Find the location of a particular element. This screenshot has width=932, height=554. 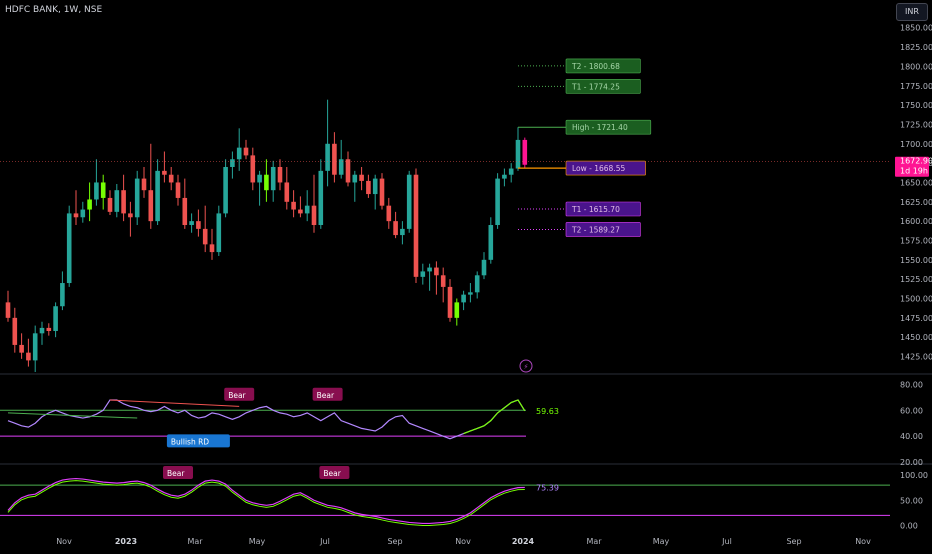

last-price-label: 1672.90 is located at coordinates (916, 161).